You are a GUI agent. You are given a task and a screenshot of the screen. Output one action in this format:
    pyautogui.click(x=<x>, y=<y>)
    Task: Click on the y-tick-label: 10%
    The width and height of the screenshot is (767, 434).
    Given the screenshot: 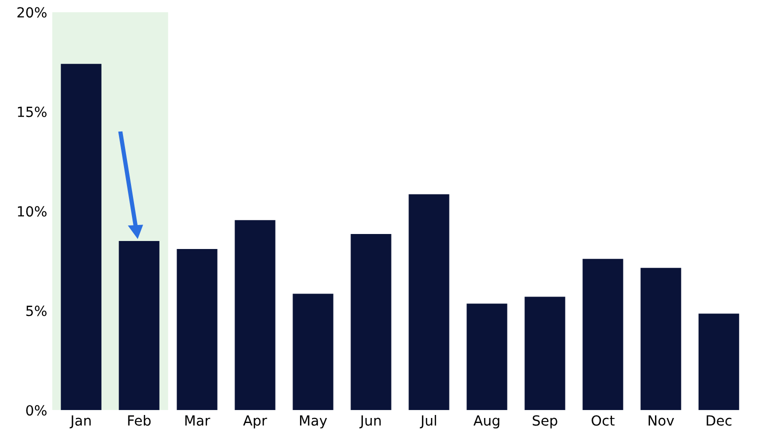 What is the action you would take?
    pyautogui.click(x=32, y=211)
    